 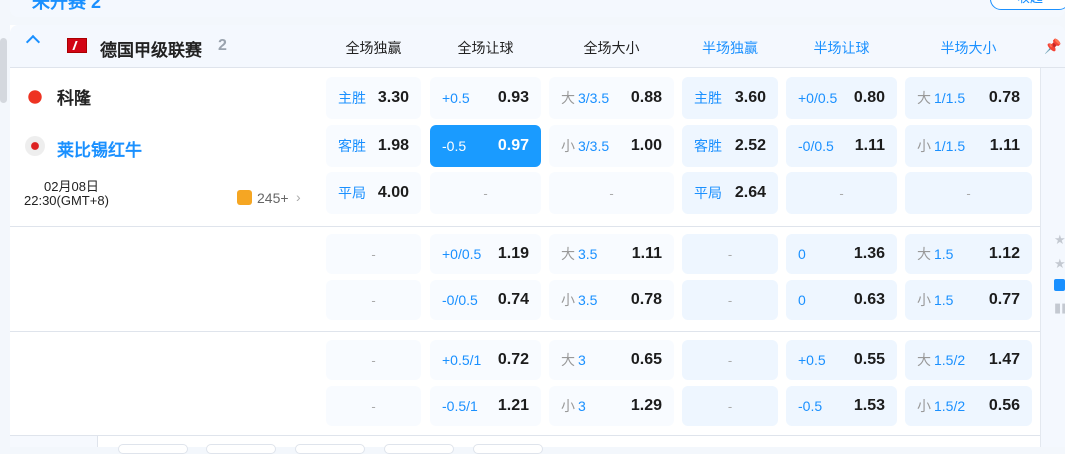 What do you see at coordinates (582, 360) in the screenshot?
I see `odds-lab: 3` at bounding box center [582, 360].